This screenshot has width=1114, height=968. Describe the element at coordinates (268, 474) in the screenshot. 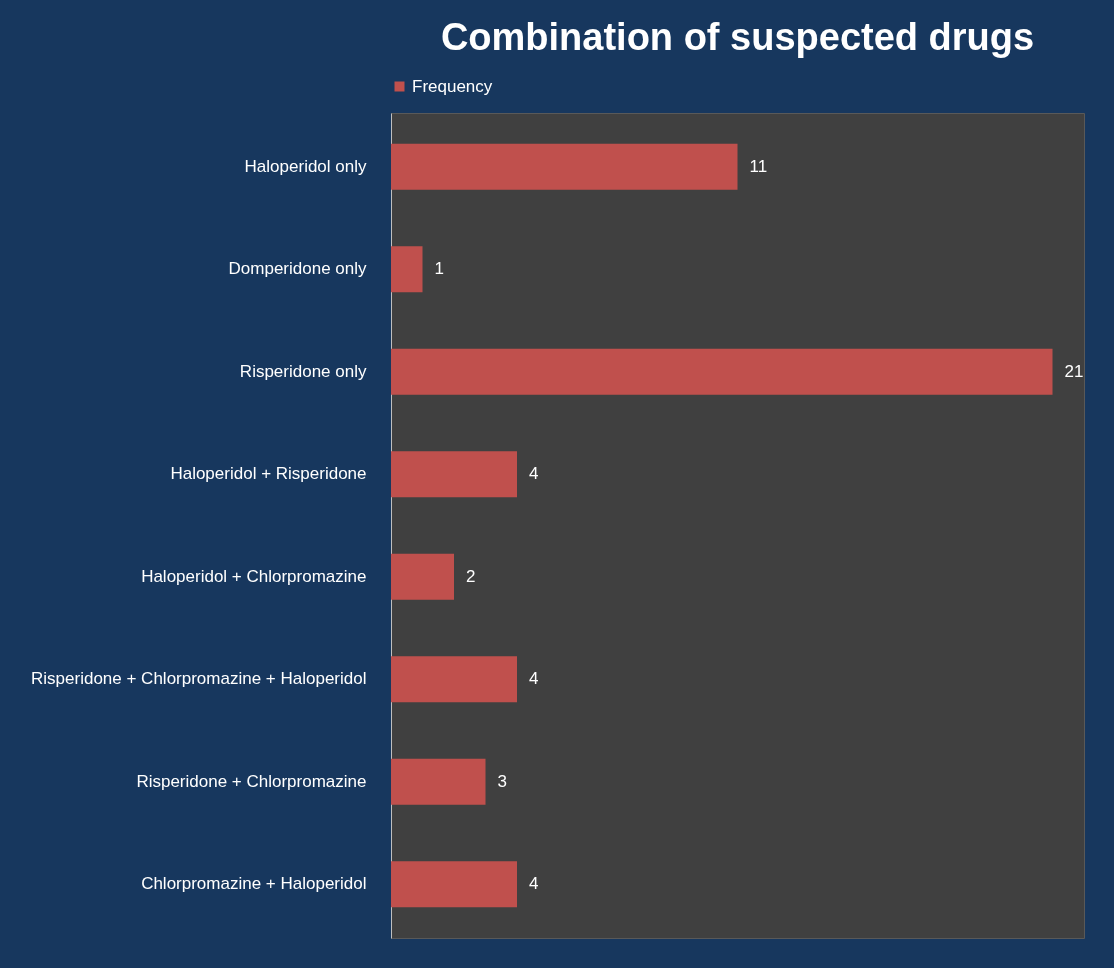

I see `y-tick-label: Haloperidol + Risperidone` at that location.